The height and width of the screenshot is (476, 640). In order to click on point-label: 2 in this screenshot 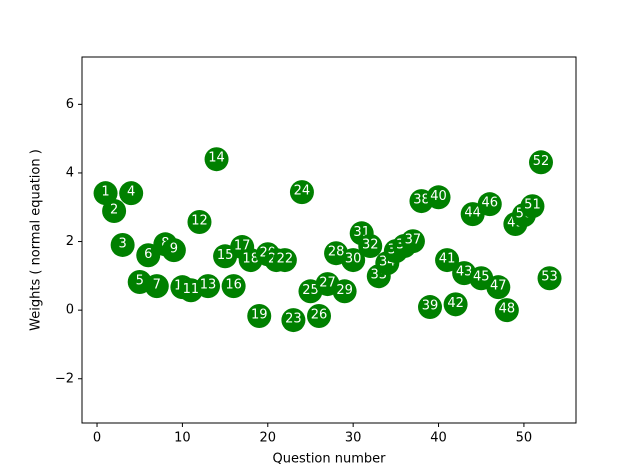, I will do `click(114, 210)`.